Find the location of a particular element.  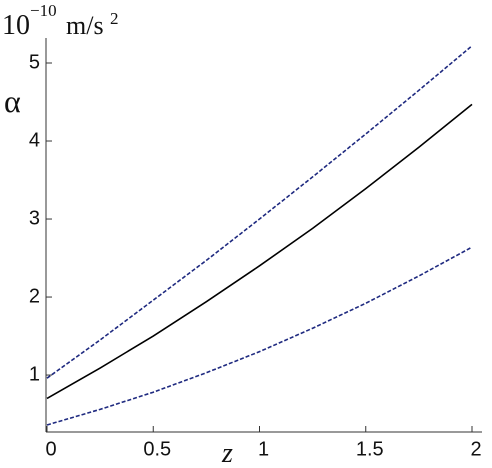

y-tick-label: 4 is located at coordinates (34, 140).